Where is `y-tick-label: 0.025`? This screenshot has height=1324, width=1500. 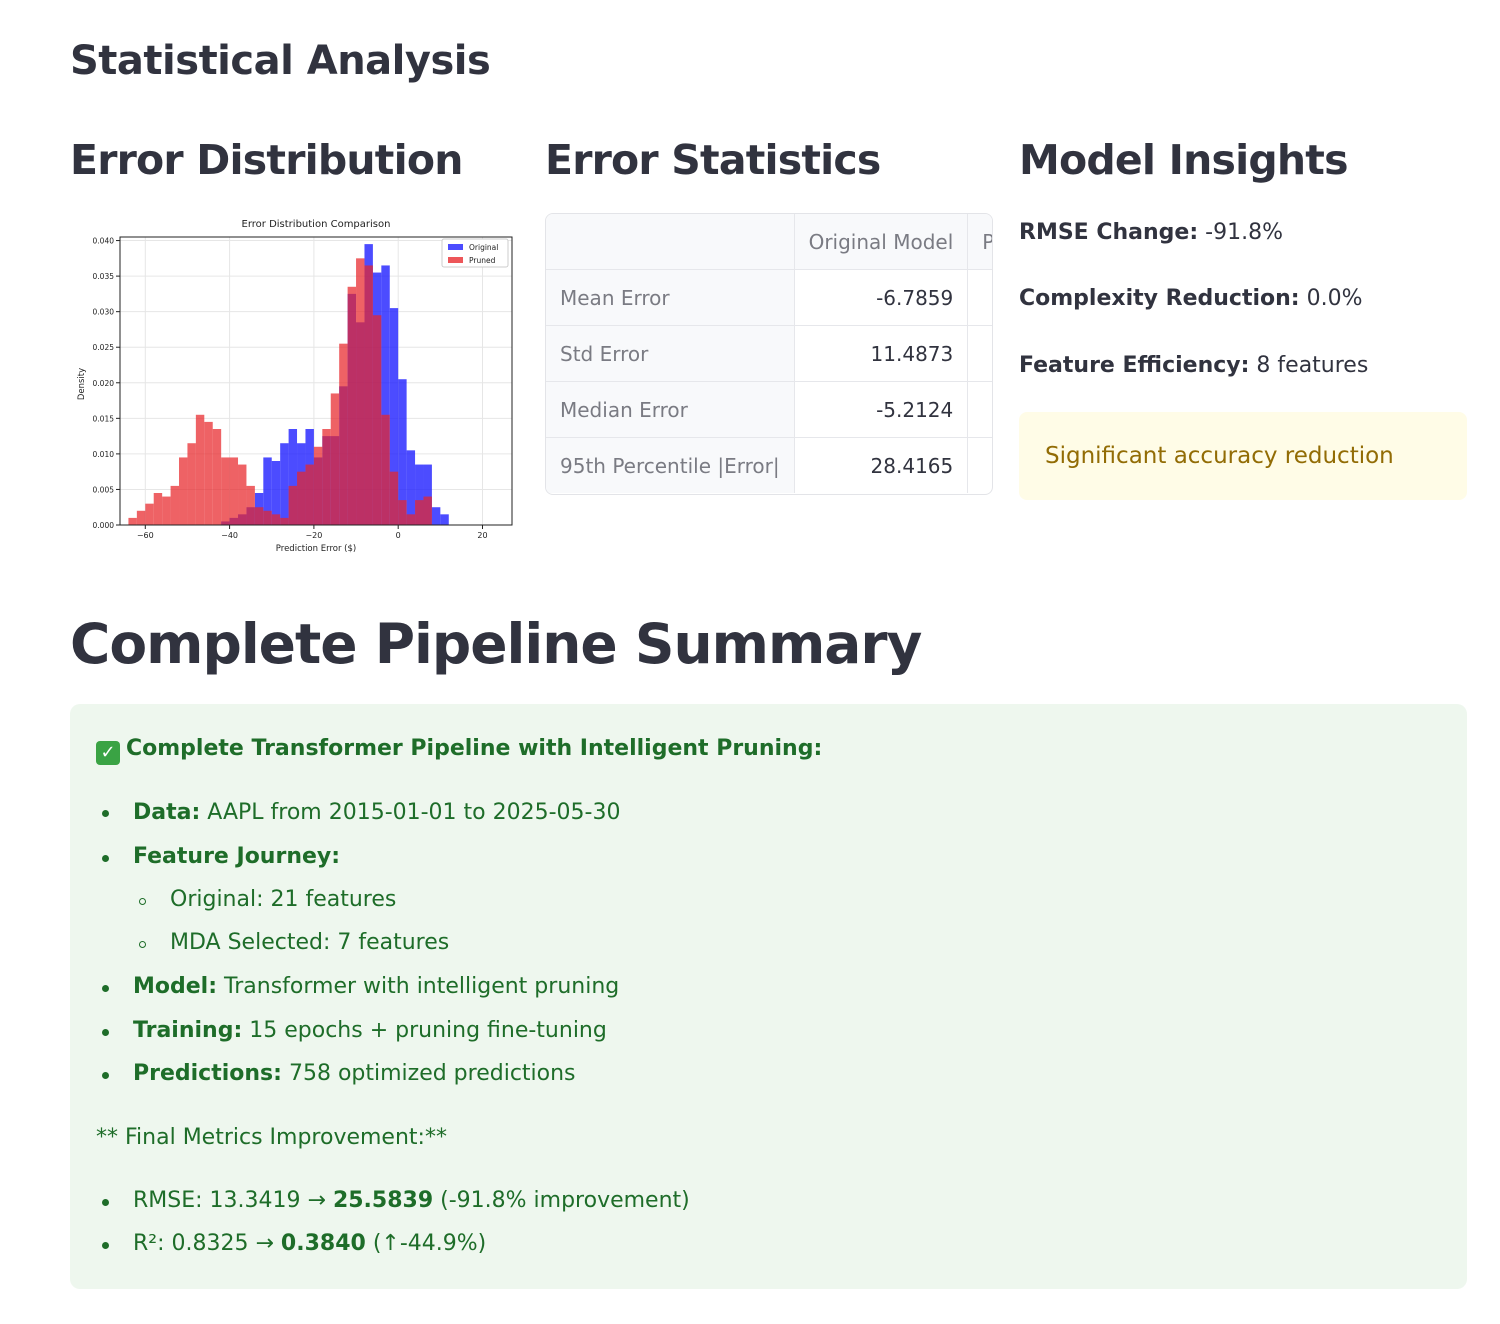
y-tick-label: 0.025 is located at coordinates (104, 347).